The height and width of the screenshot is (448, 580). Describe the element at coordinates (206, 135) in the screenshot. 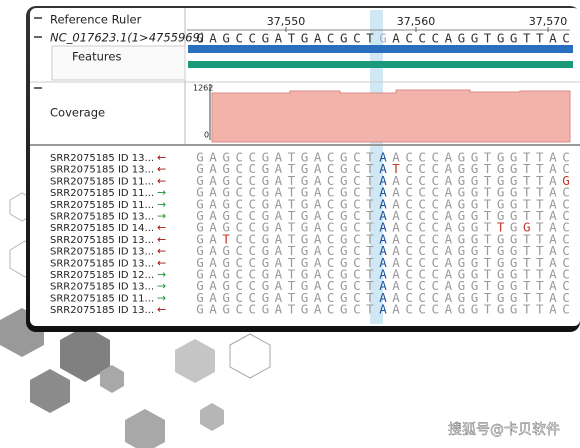

I see `coverage-min: 0` at that location.